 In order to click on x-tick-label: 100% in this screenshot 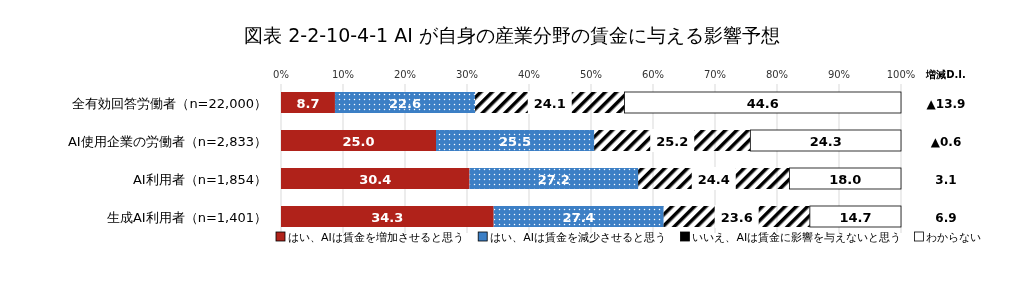, I will do `click(901, 74)`.